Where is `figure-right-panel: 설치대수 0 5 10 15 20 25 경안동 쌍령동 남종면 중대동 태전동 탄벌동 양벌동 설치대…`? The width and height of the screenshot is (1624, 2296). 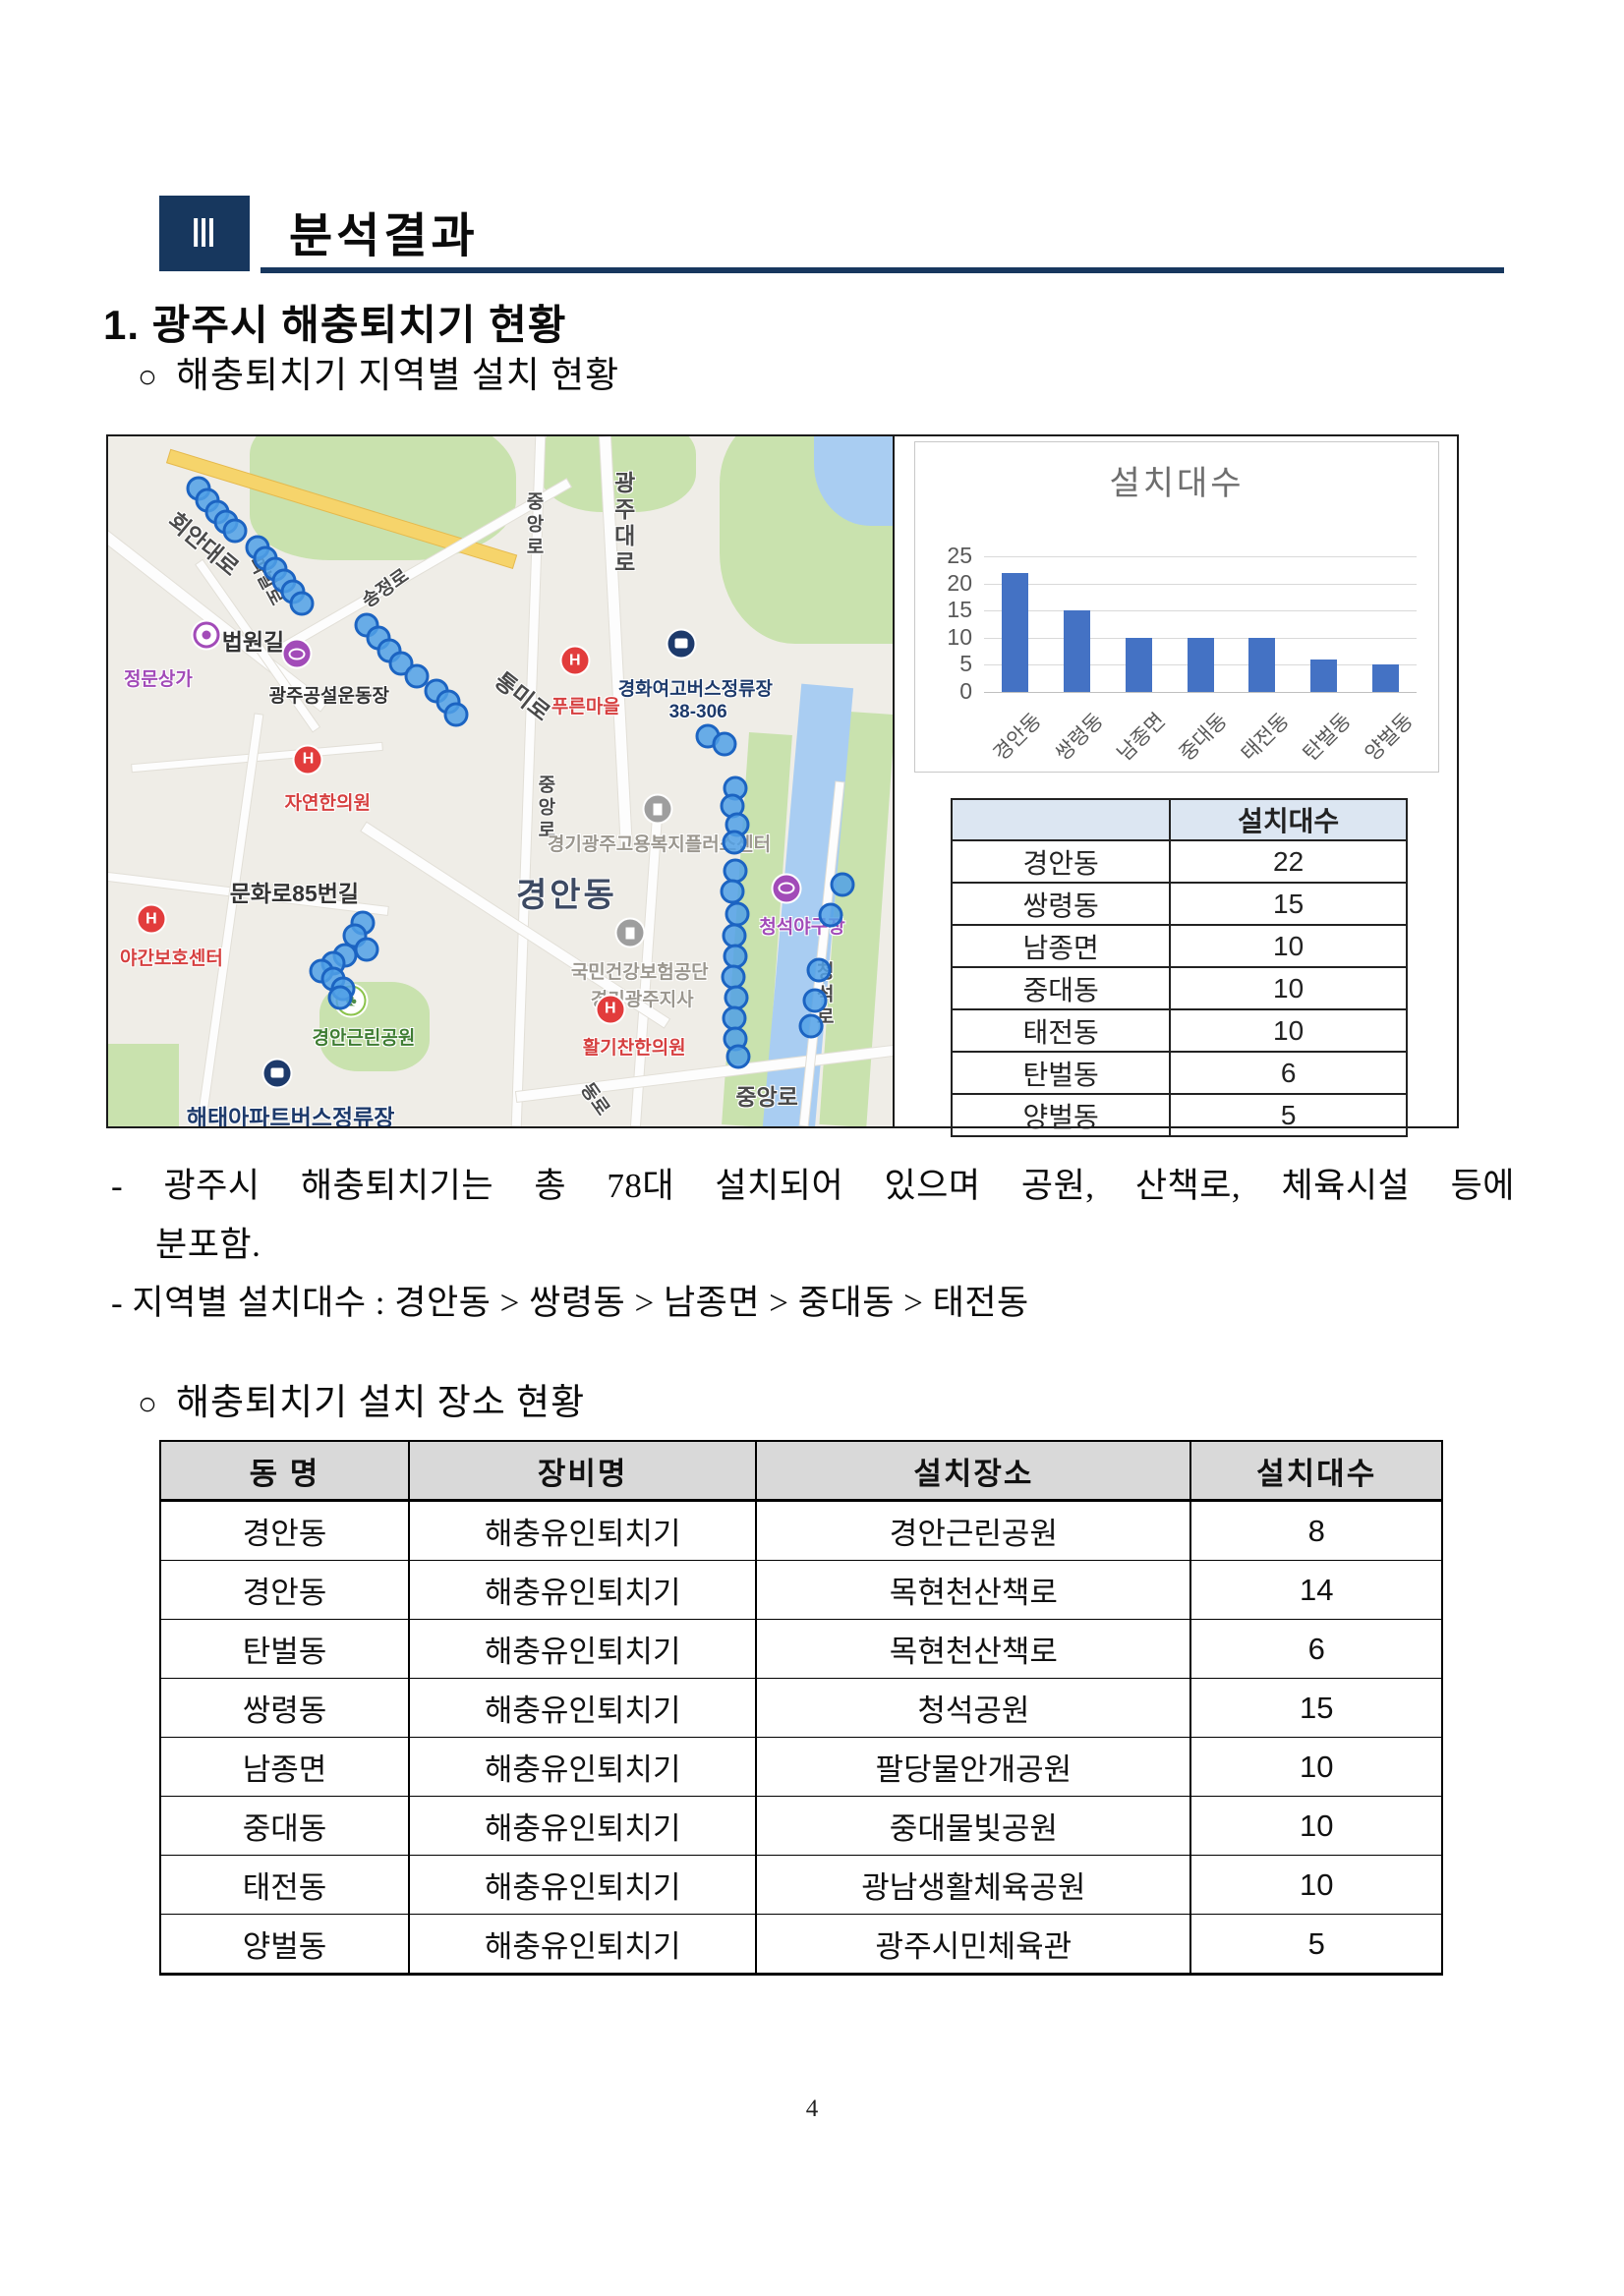 figure-right-panel: 설치대수 0 5 10 15 20 25 경안동 쌍령동 남종면 중대동 태전동 탄벌동 양벌동 설치대… is located at coordinates (1175, 787).